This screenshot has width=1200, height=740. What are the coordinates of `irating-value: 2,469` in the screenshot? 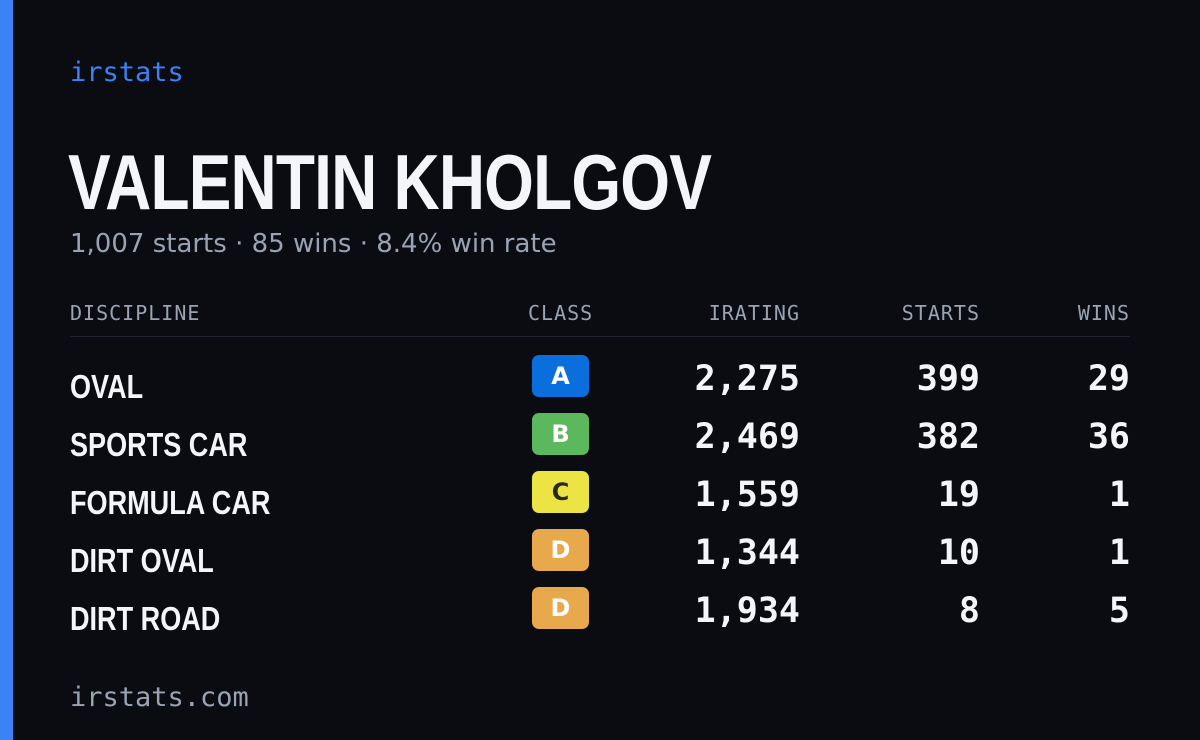 It's located at (747, 437).